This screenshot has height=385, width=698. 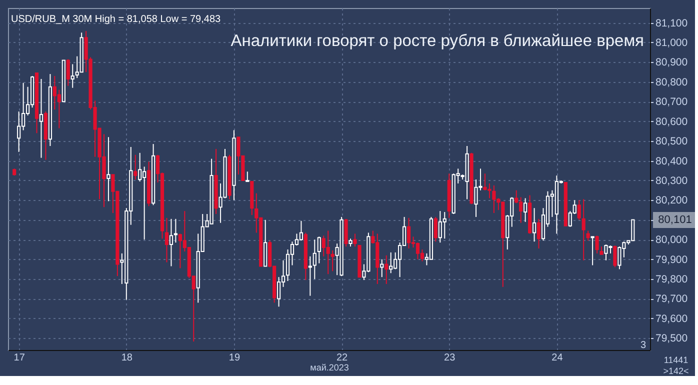 I want to click on y-tick-label: 79,800, so click(x=672, y=280).